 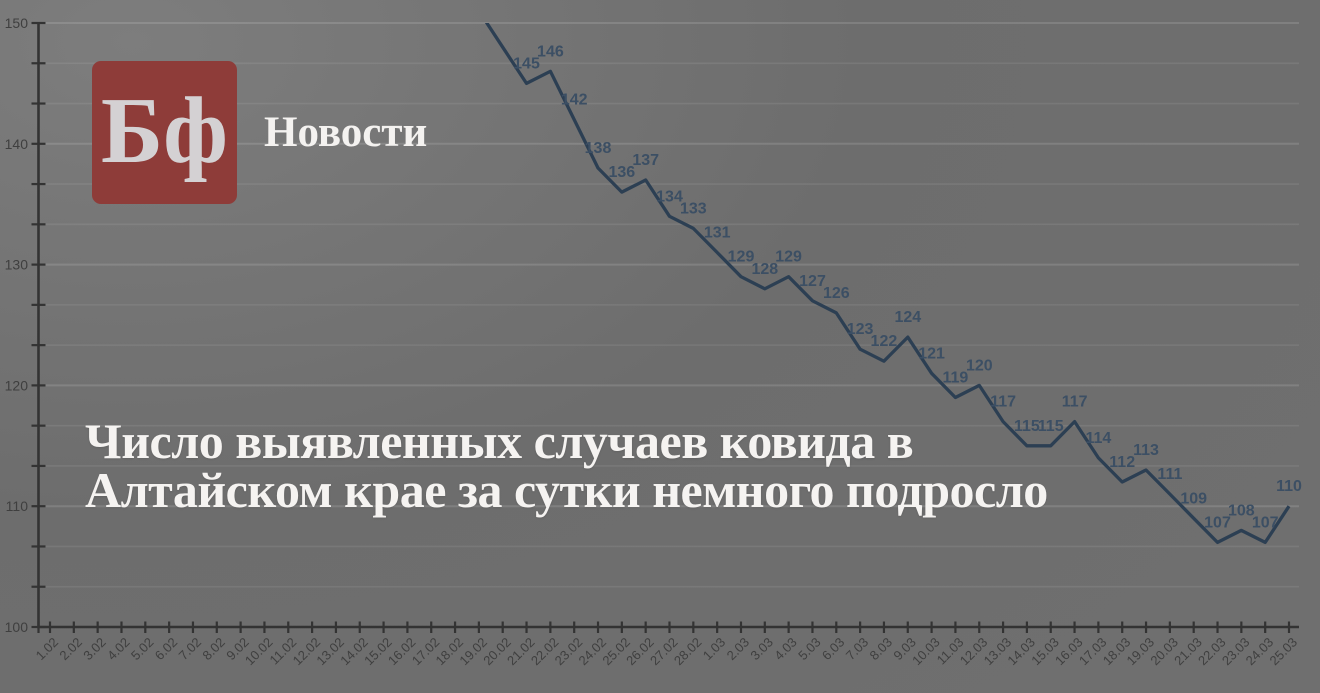 What do you see at coordinates (884, 341) in the screenshot?
I see `svg-text: 122` at bounding box center [884, 341].